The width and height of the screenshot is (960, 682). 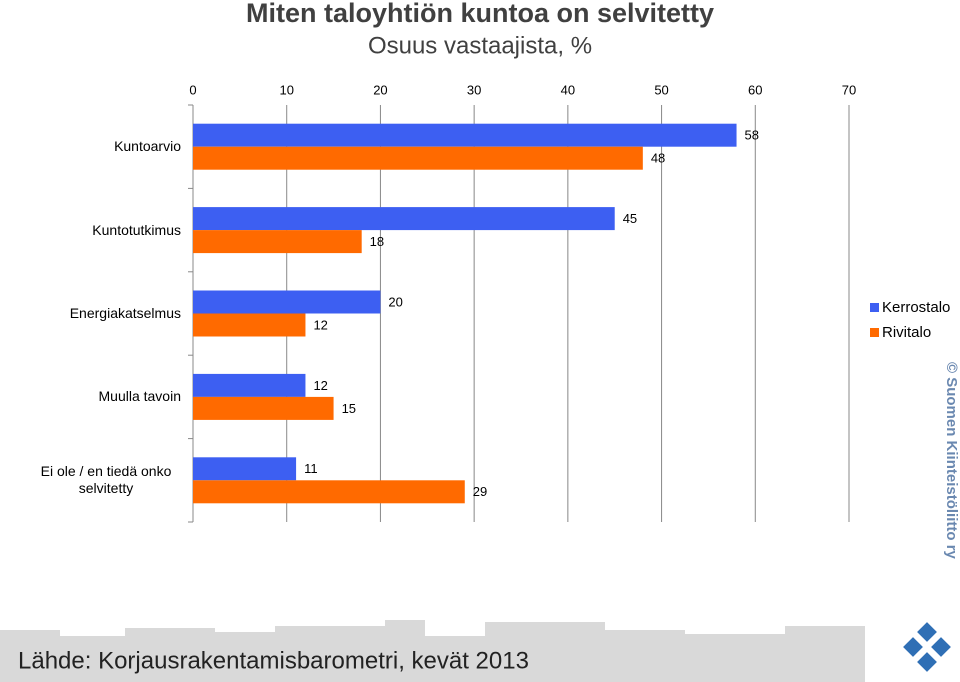 I want to click on chart-subtitle: Osuus vastaajista, %, so click(x=480, y=45).